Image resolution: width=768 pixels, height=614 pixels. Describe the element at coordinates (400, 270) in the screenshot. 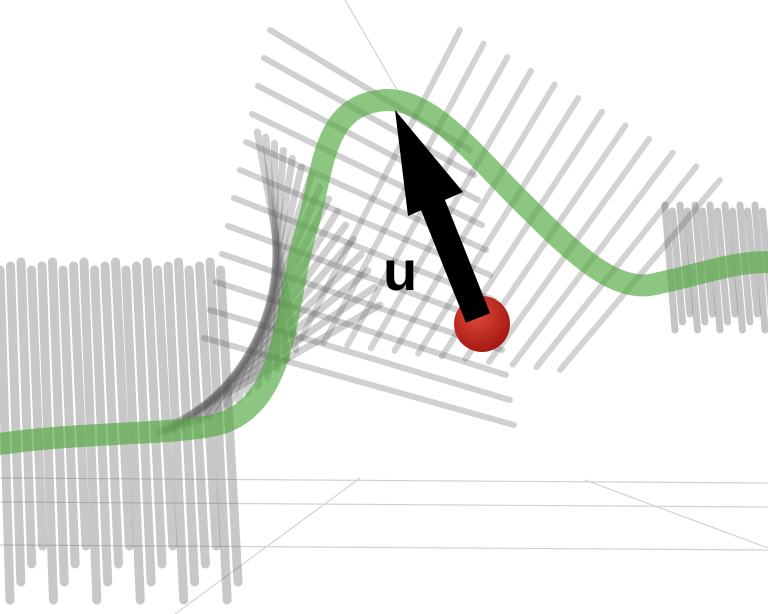

I see `vector-label: u` at that location.